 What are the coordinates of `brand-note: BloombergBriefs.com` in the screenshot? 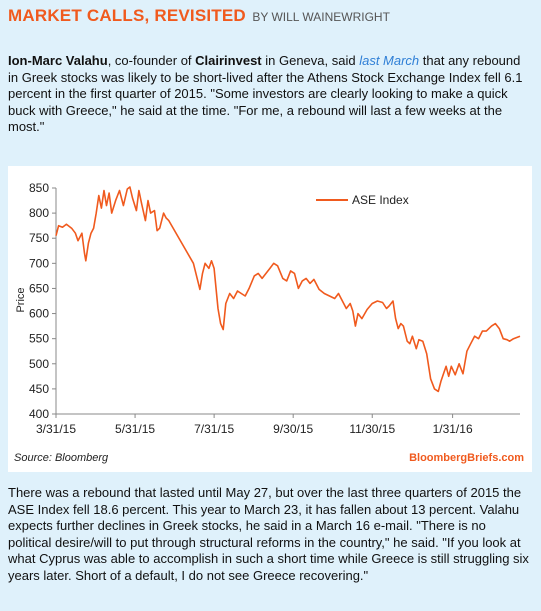 It's located at (466, 458).